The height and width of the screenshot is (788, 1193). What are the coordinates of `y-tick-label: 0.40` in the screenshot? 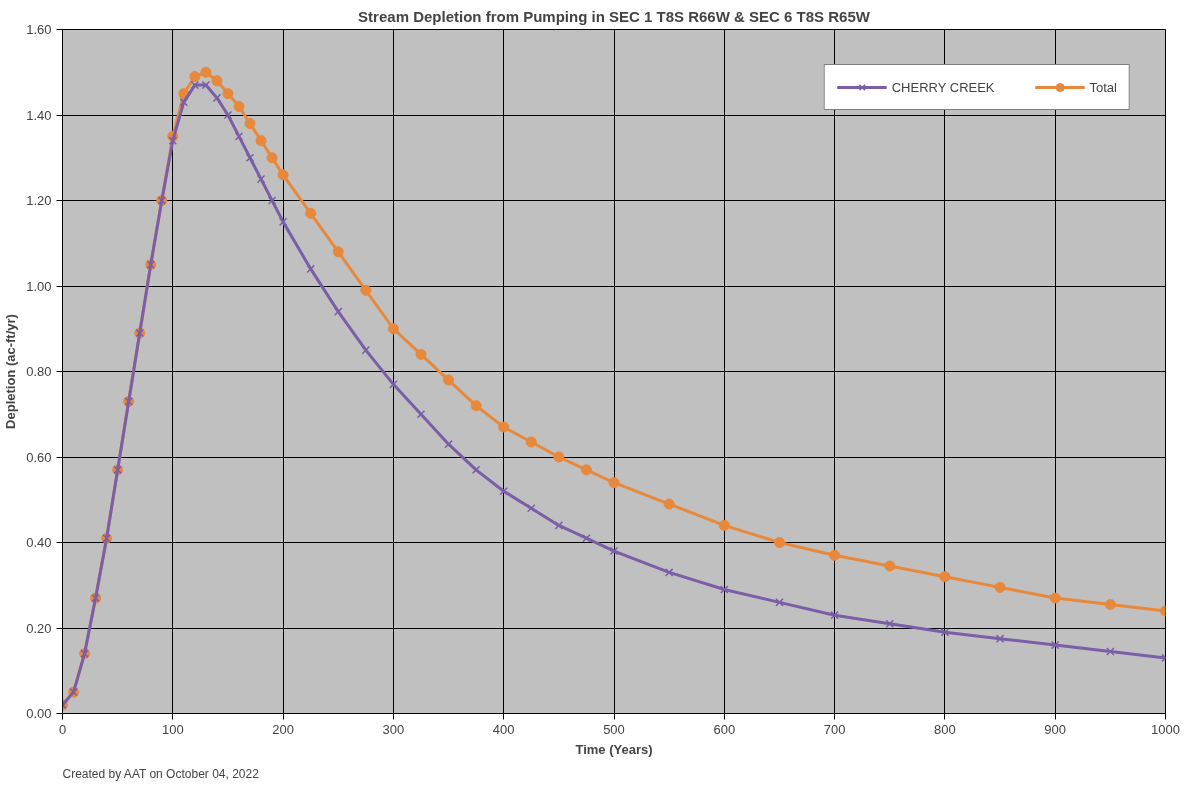 It's located at (39, 542).